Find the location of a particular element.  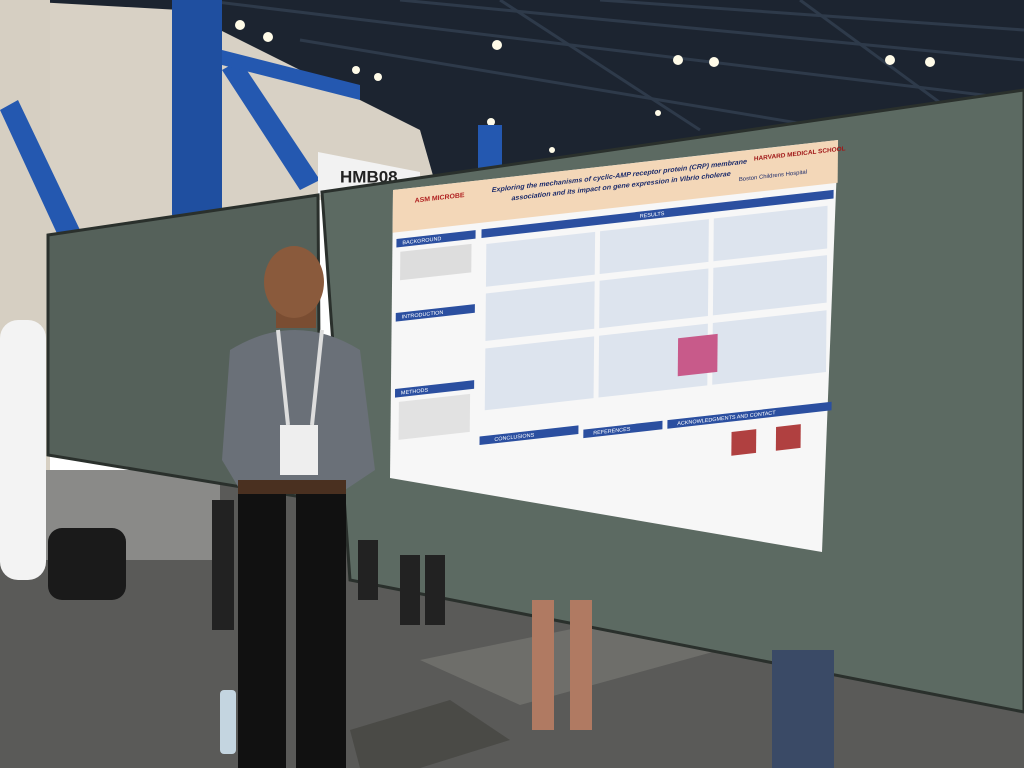

section-header: INTRODUCTION is located at coordinates (423, 315).